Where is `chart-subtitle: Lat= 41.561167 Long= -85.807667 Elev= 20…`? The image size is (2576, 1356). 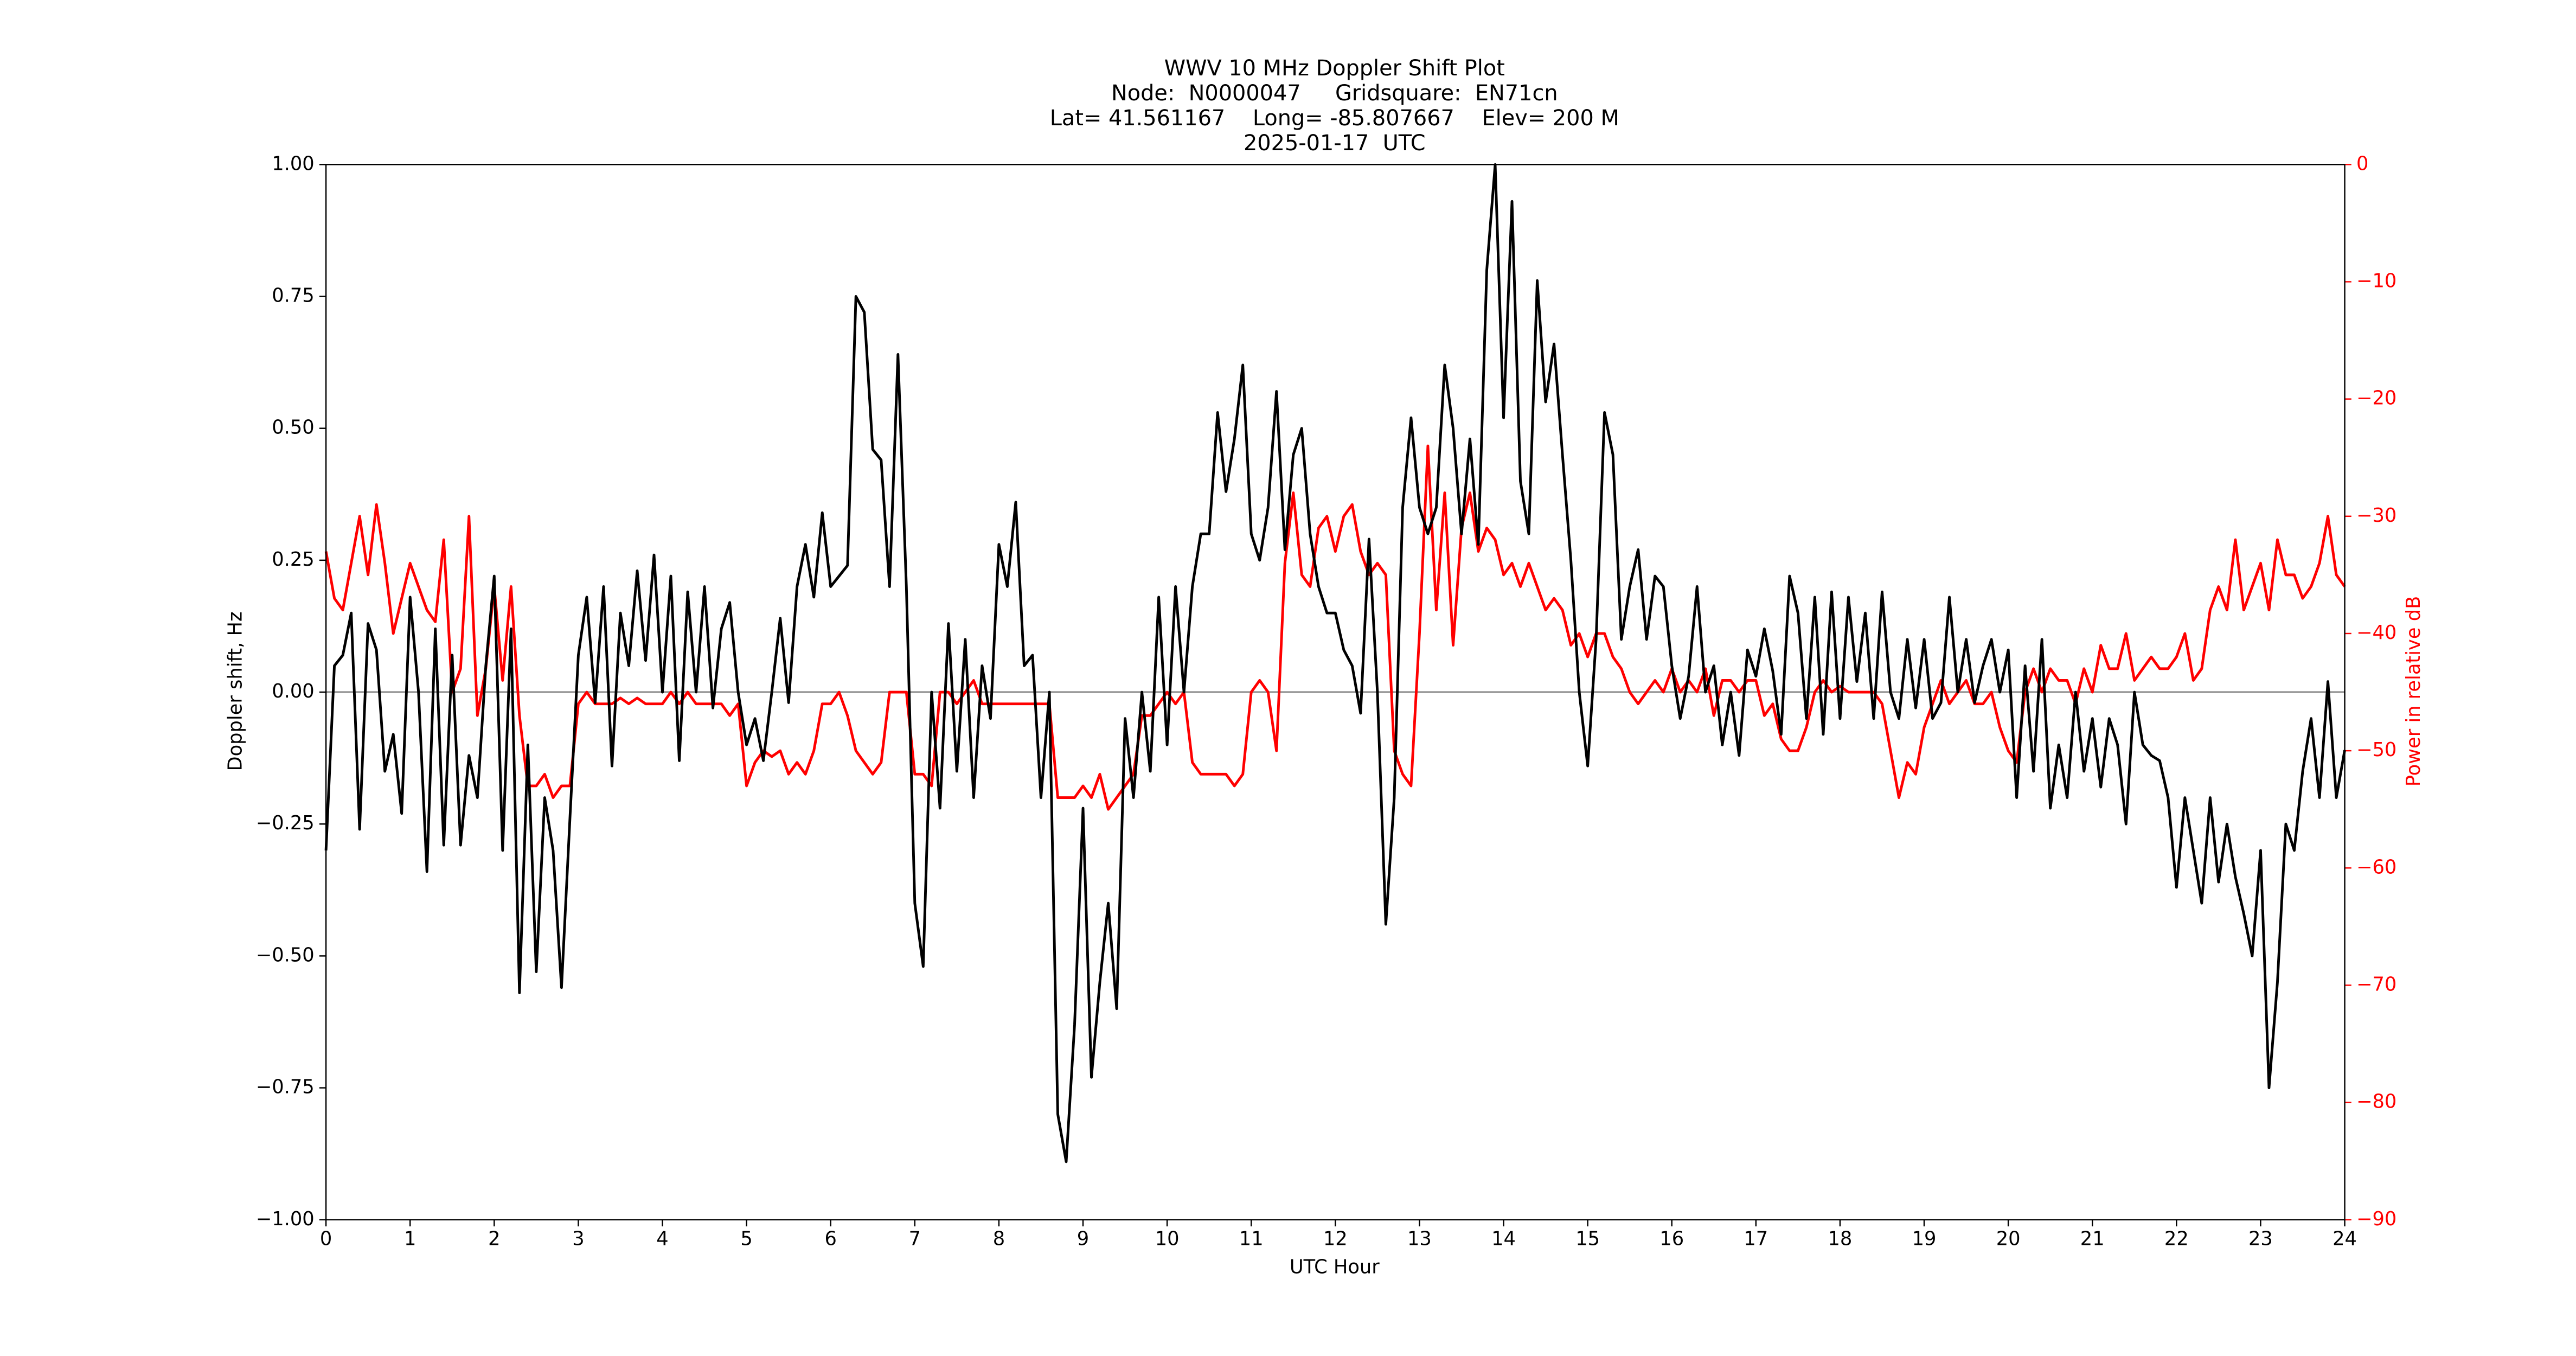 chart-subtitle: Lat= 41.561167 Long= -85.807667 Elev= 20… is located at coordinates (1334, 118).